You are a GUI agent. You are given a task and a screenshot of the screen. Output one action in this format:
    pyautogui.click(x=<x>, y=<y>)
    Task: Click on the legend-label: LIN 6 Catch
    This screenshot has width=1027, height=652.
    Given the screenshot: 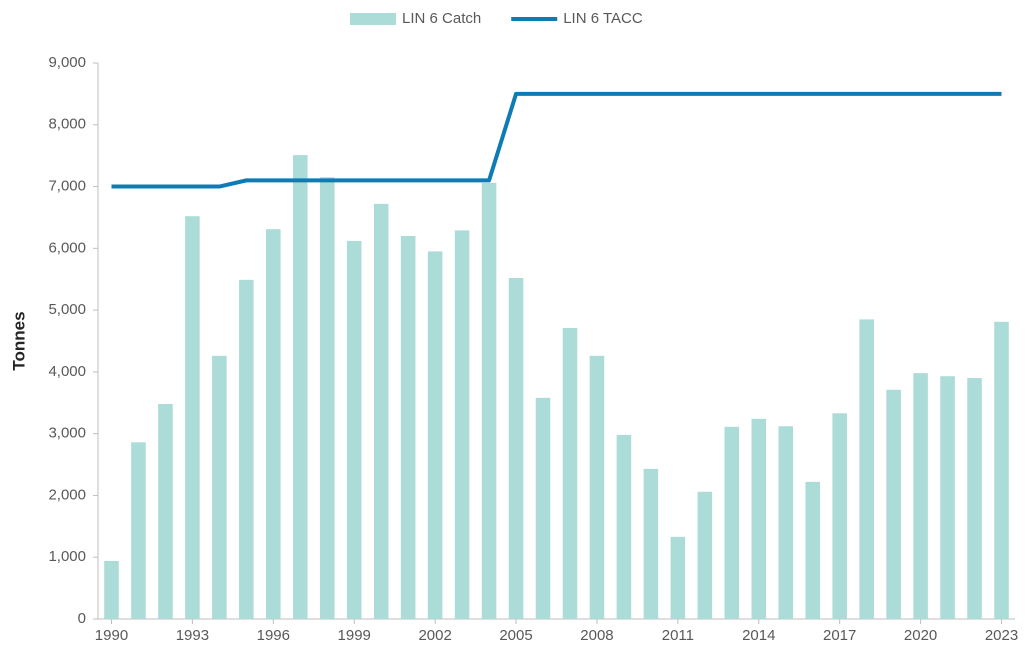 What is the action you would take?
    pyautogui.click(x=441, y=18)
    